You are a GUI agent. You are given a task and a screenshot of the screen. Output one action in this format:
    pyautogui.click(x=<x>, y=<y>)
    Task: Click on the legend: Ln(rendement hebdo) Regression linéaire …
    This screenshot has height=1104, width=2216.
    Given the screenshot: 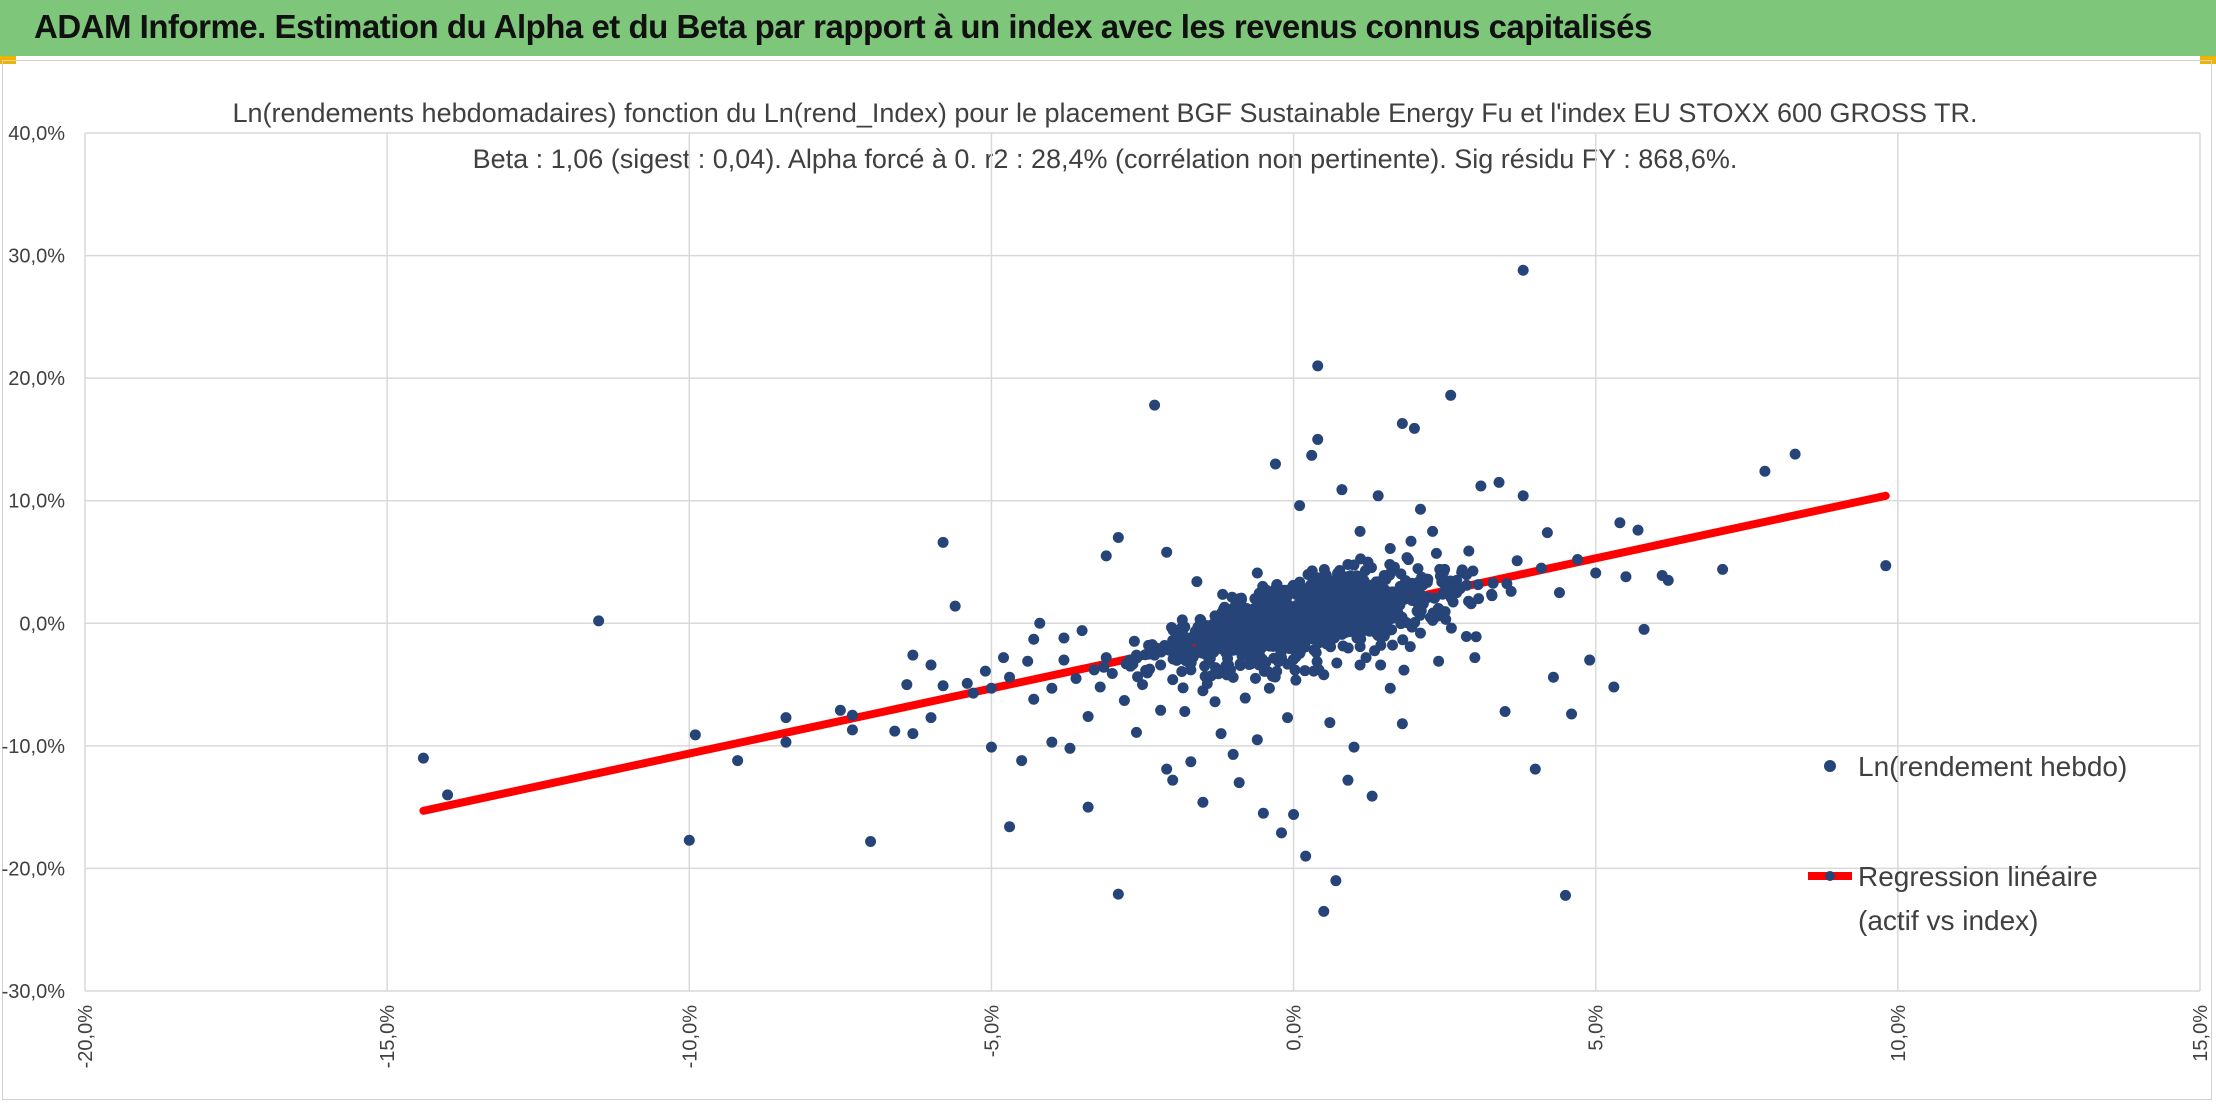 What is the action you would take?
    pyautogui.click(x=1967, y=843)
    